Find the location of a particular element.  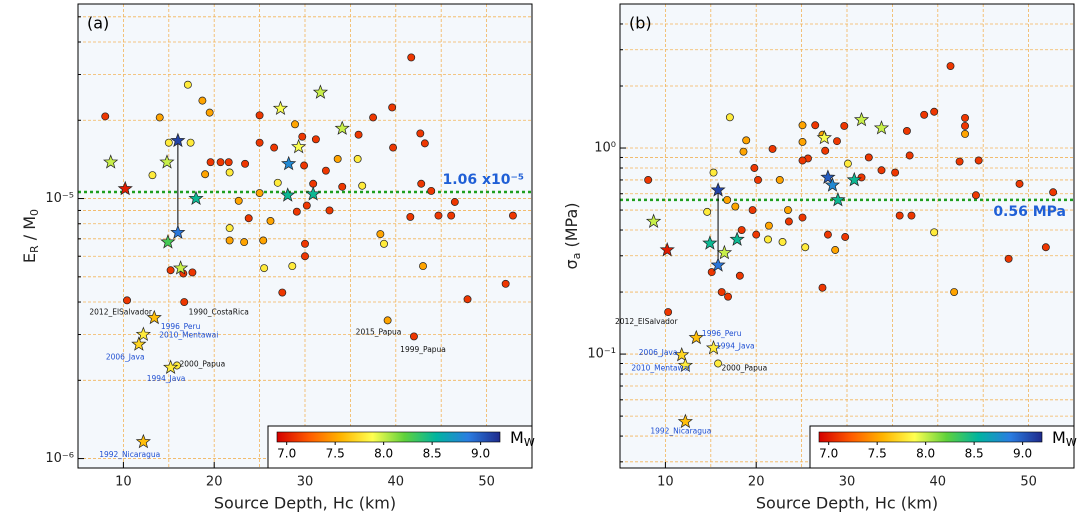

y-label-part: (MPa) is located at coordinates (571, 228).